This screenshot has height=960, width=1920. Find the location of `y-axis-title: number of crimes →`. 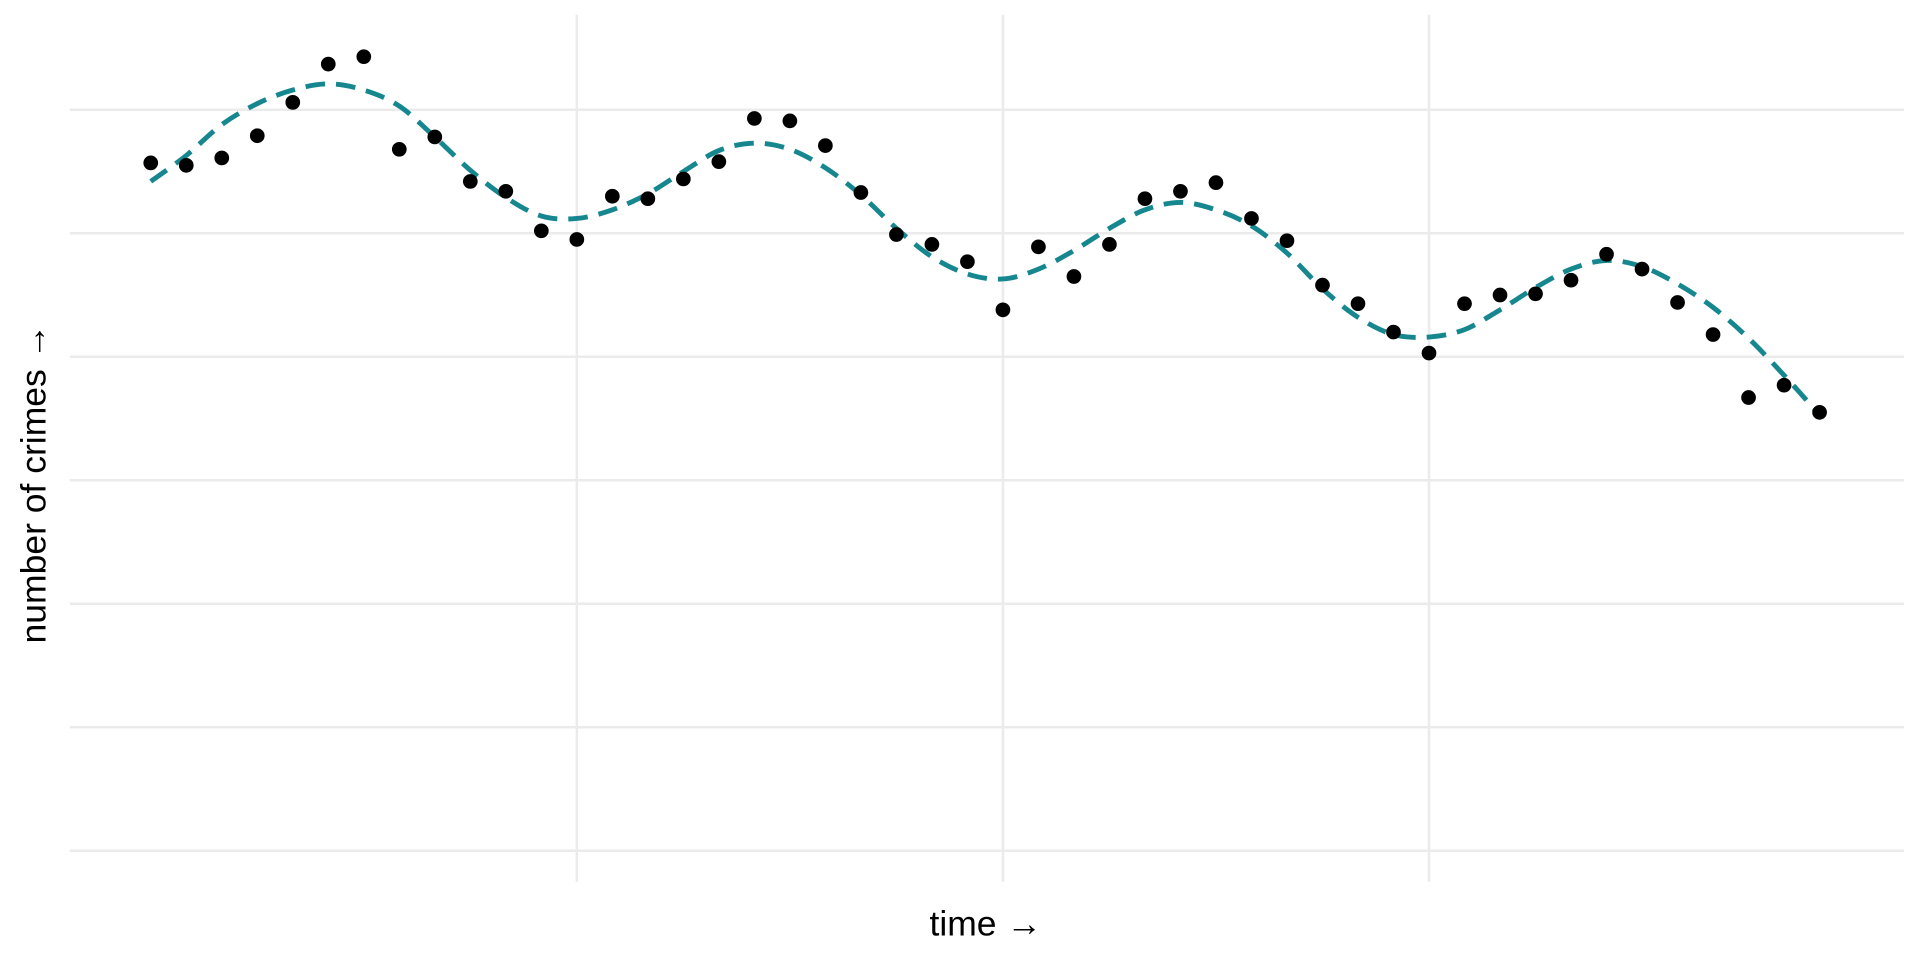

y-axis-title: number of crimes → is located at coordinates (33, 484).